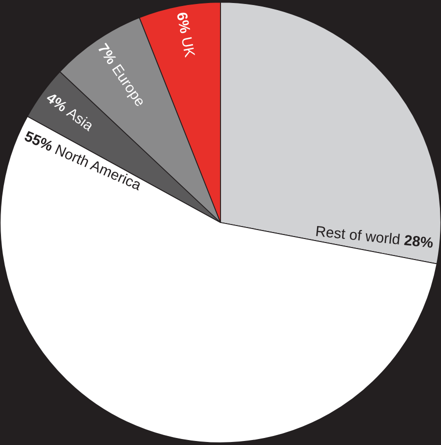 This screenshot has width=441, height=445. What do you see at coordinates (183, 23) in the screenshot?
I see `data-label: 6%` at bounding box center [183, 23].